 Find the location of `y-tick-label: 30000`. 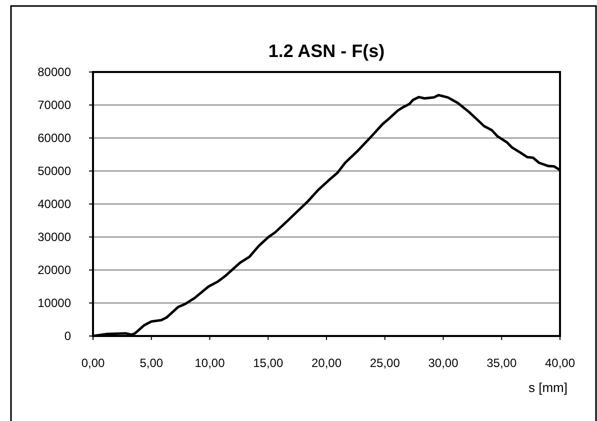

y-tick-label: 30000 is located at coordinates (55, 237).